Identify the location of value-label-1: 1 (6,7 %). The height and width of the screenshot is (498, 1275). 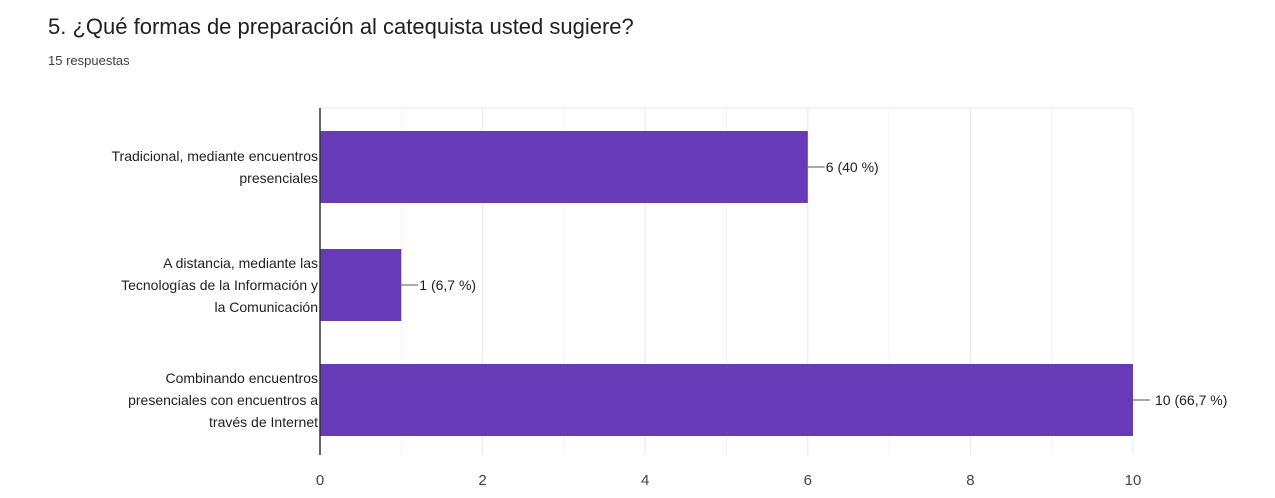
(447, 285).